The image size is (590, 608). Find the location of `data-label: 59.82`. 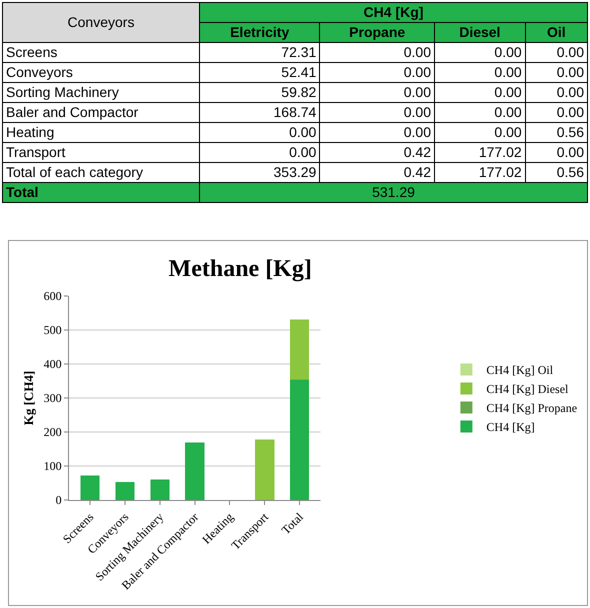

data-label: 59.82 is located at coordinates (260, 92).